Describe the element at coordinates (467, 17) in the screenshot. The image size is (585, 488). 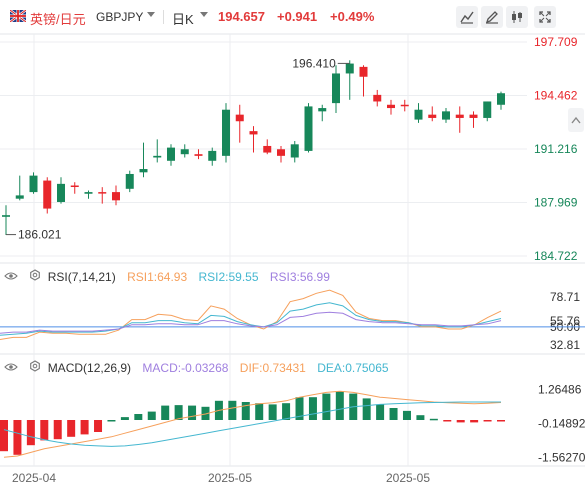
I see `draw-line-icon` at that location.